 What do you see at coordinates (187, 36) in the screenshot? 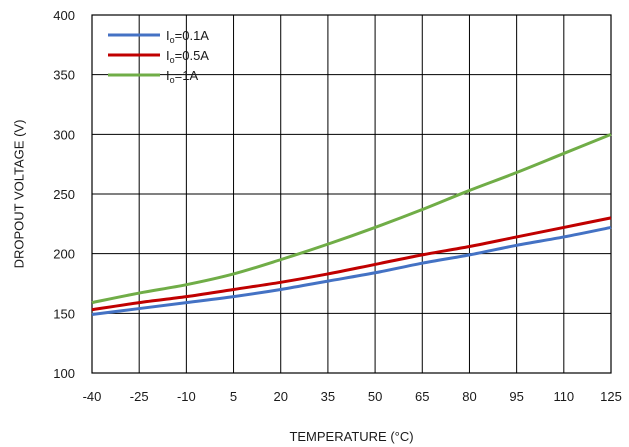
I see `legend-label-0: Io=0.1A` at bounding box center [187, 36].